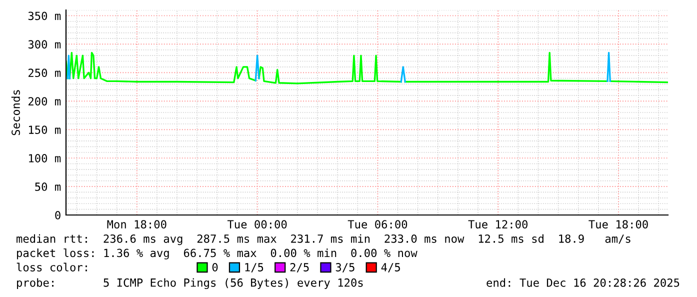  What do you see at coordinates (254, 267) in the screenshot?
I see `legend-label: 1/5` at bounding box center [254, 267].